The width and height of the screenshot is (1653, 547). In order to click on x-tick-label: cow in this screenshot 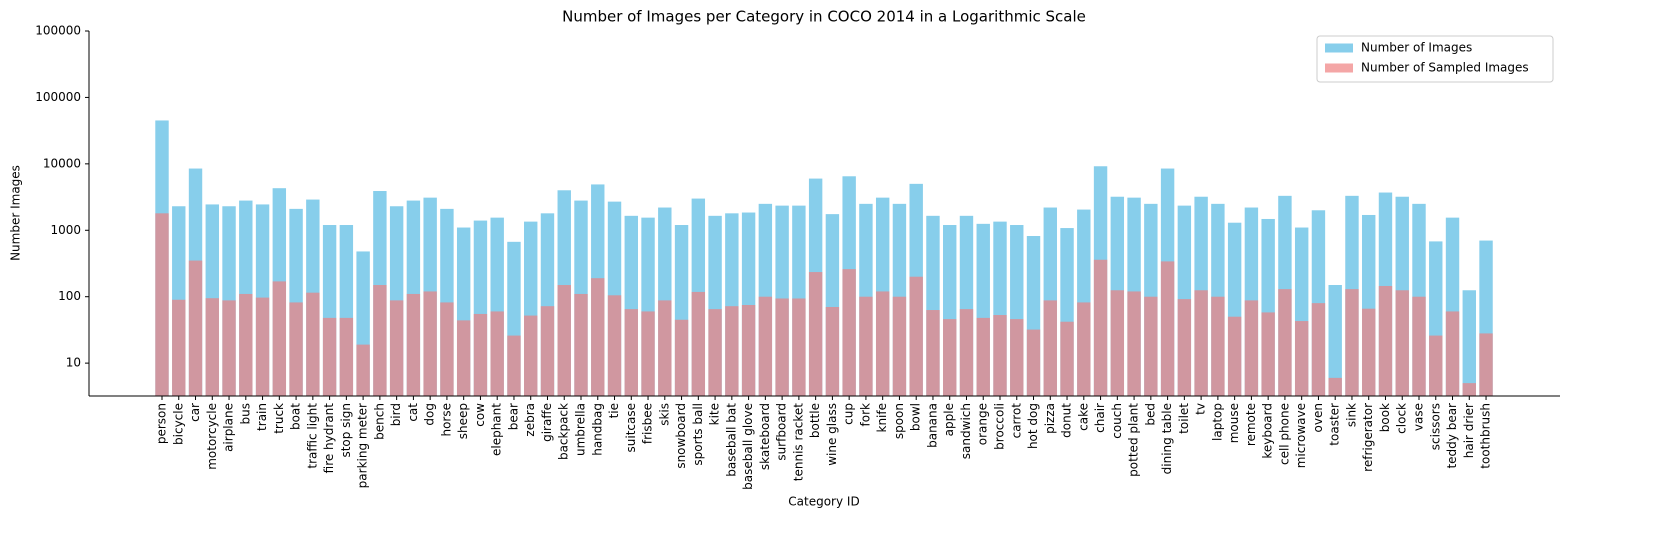, I will do `click(480, 415)`.